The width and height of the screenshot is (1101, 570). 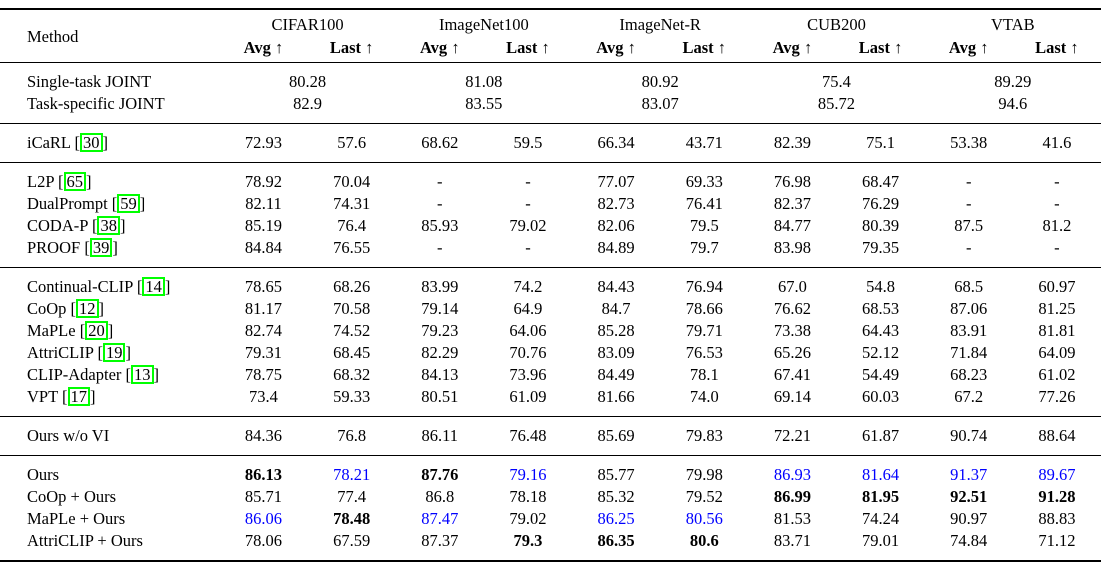 I want to click on value-cell: 69.33, so click(x=704, y=181).